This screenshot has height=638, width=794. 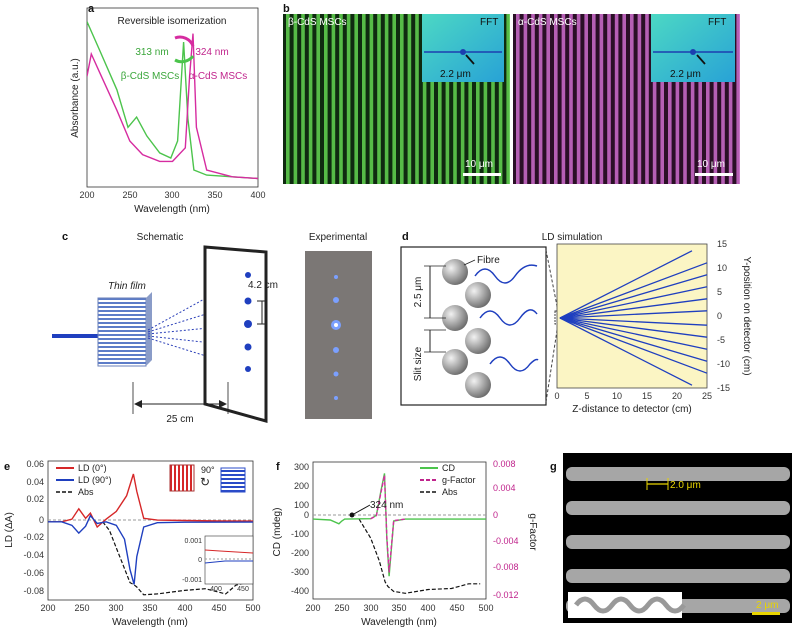 I want to click on y-tick: 300, so click(x=301, y=467).